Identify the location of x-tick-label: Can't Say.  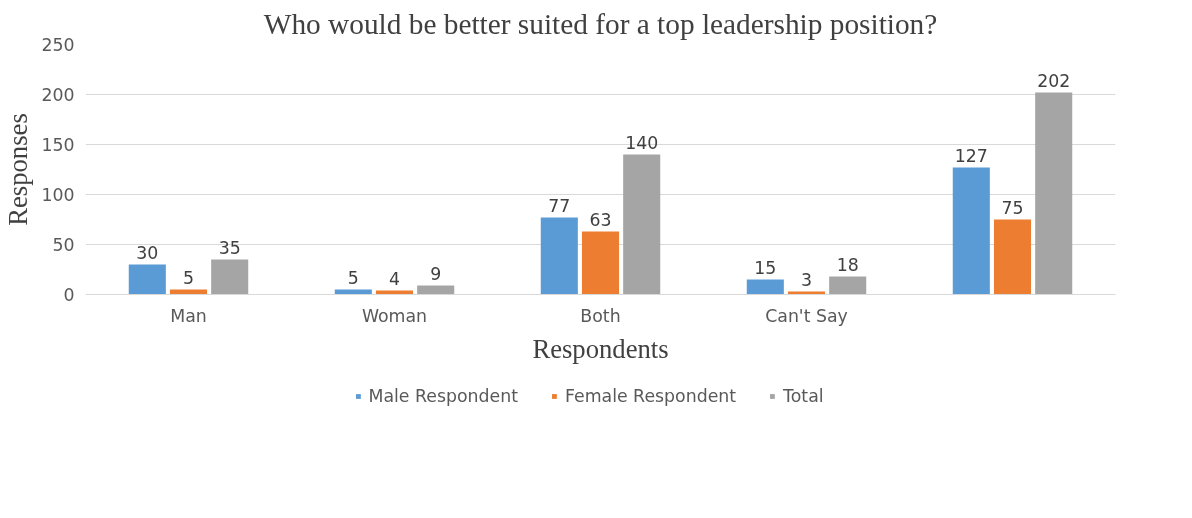
(806, 315).